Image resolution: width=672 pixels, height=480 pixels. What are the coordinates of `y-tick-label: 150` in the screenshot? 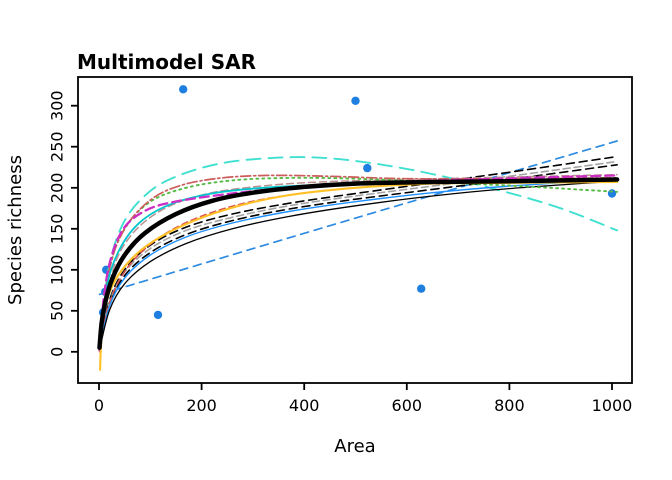 It's located at (57, 229).